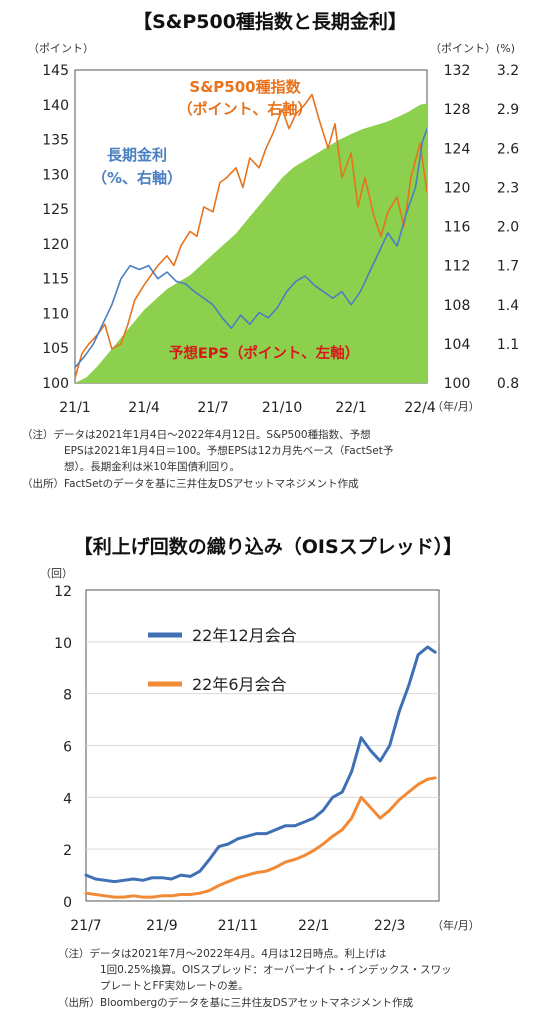 The width and height of the screenshot is (548, 1022). Describe the element at coordinates (457, 188) in the screenshot. I see `right-tick-label-sp: 120` at that location.